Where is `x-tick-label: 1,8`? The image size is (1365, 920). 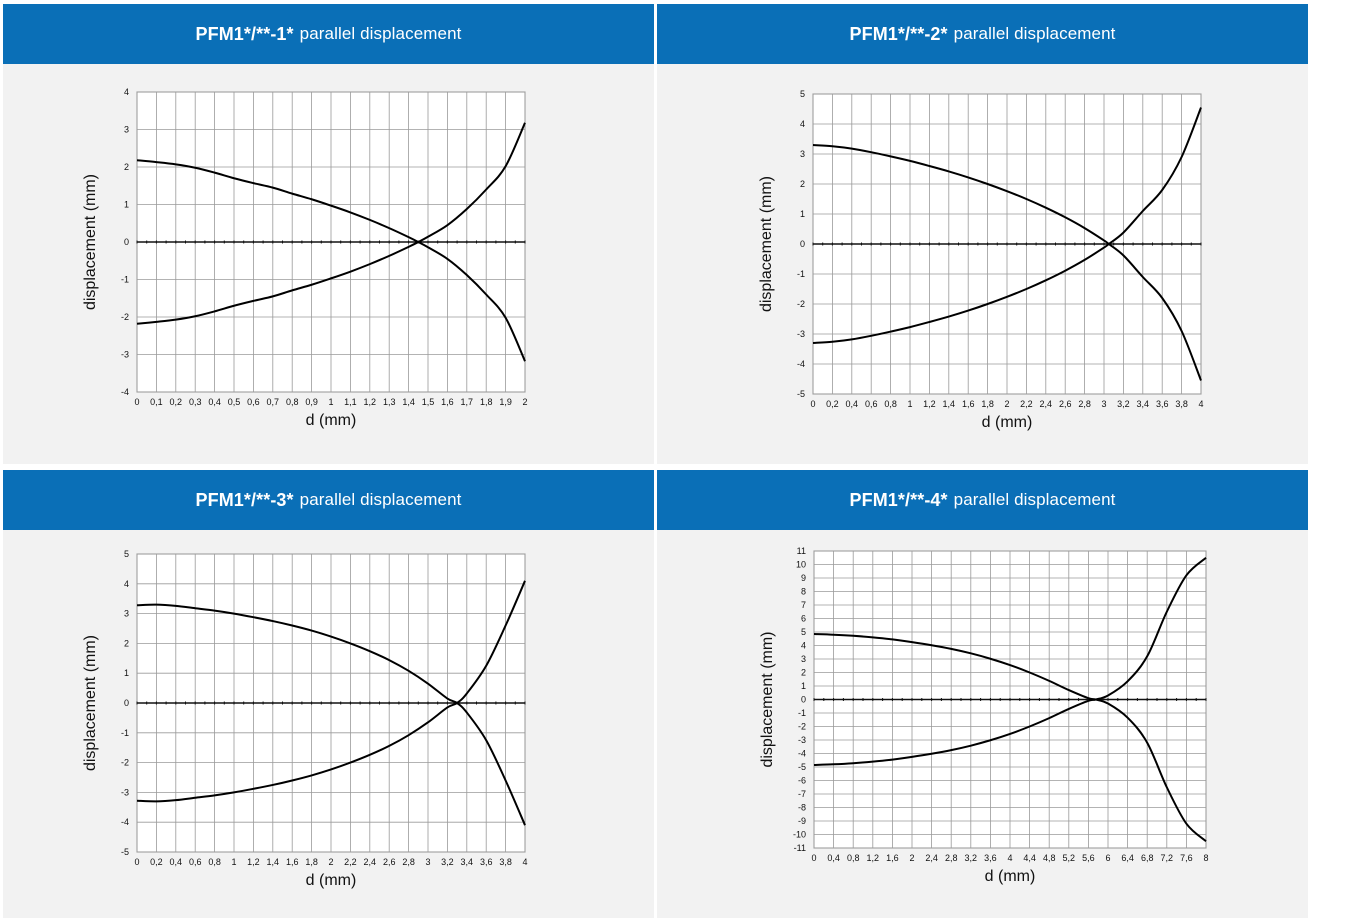 x-tick-label: 1,8 is located at coordinates (311, 862).